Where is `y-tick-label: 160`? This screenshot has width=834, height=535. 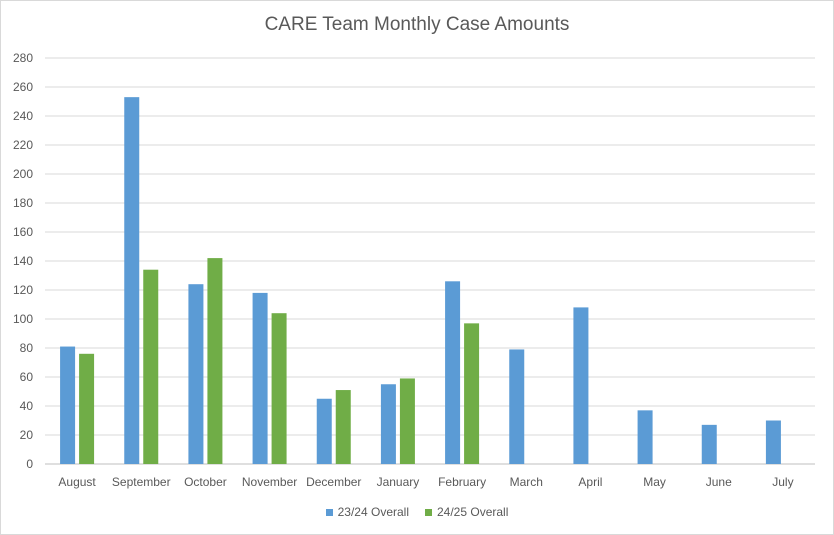 y-tick-label: 160 is located at coordinates (23, 232).